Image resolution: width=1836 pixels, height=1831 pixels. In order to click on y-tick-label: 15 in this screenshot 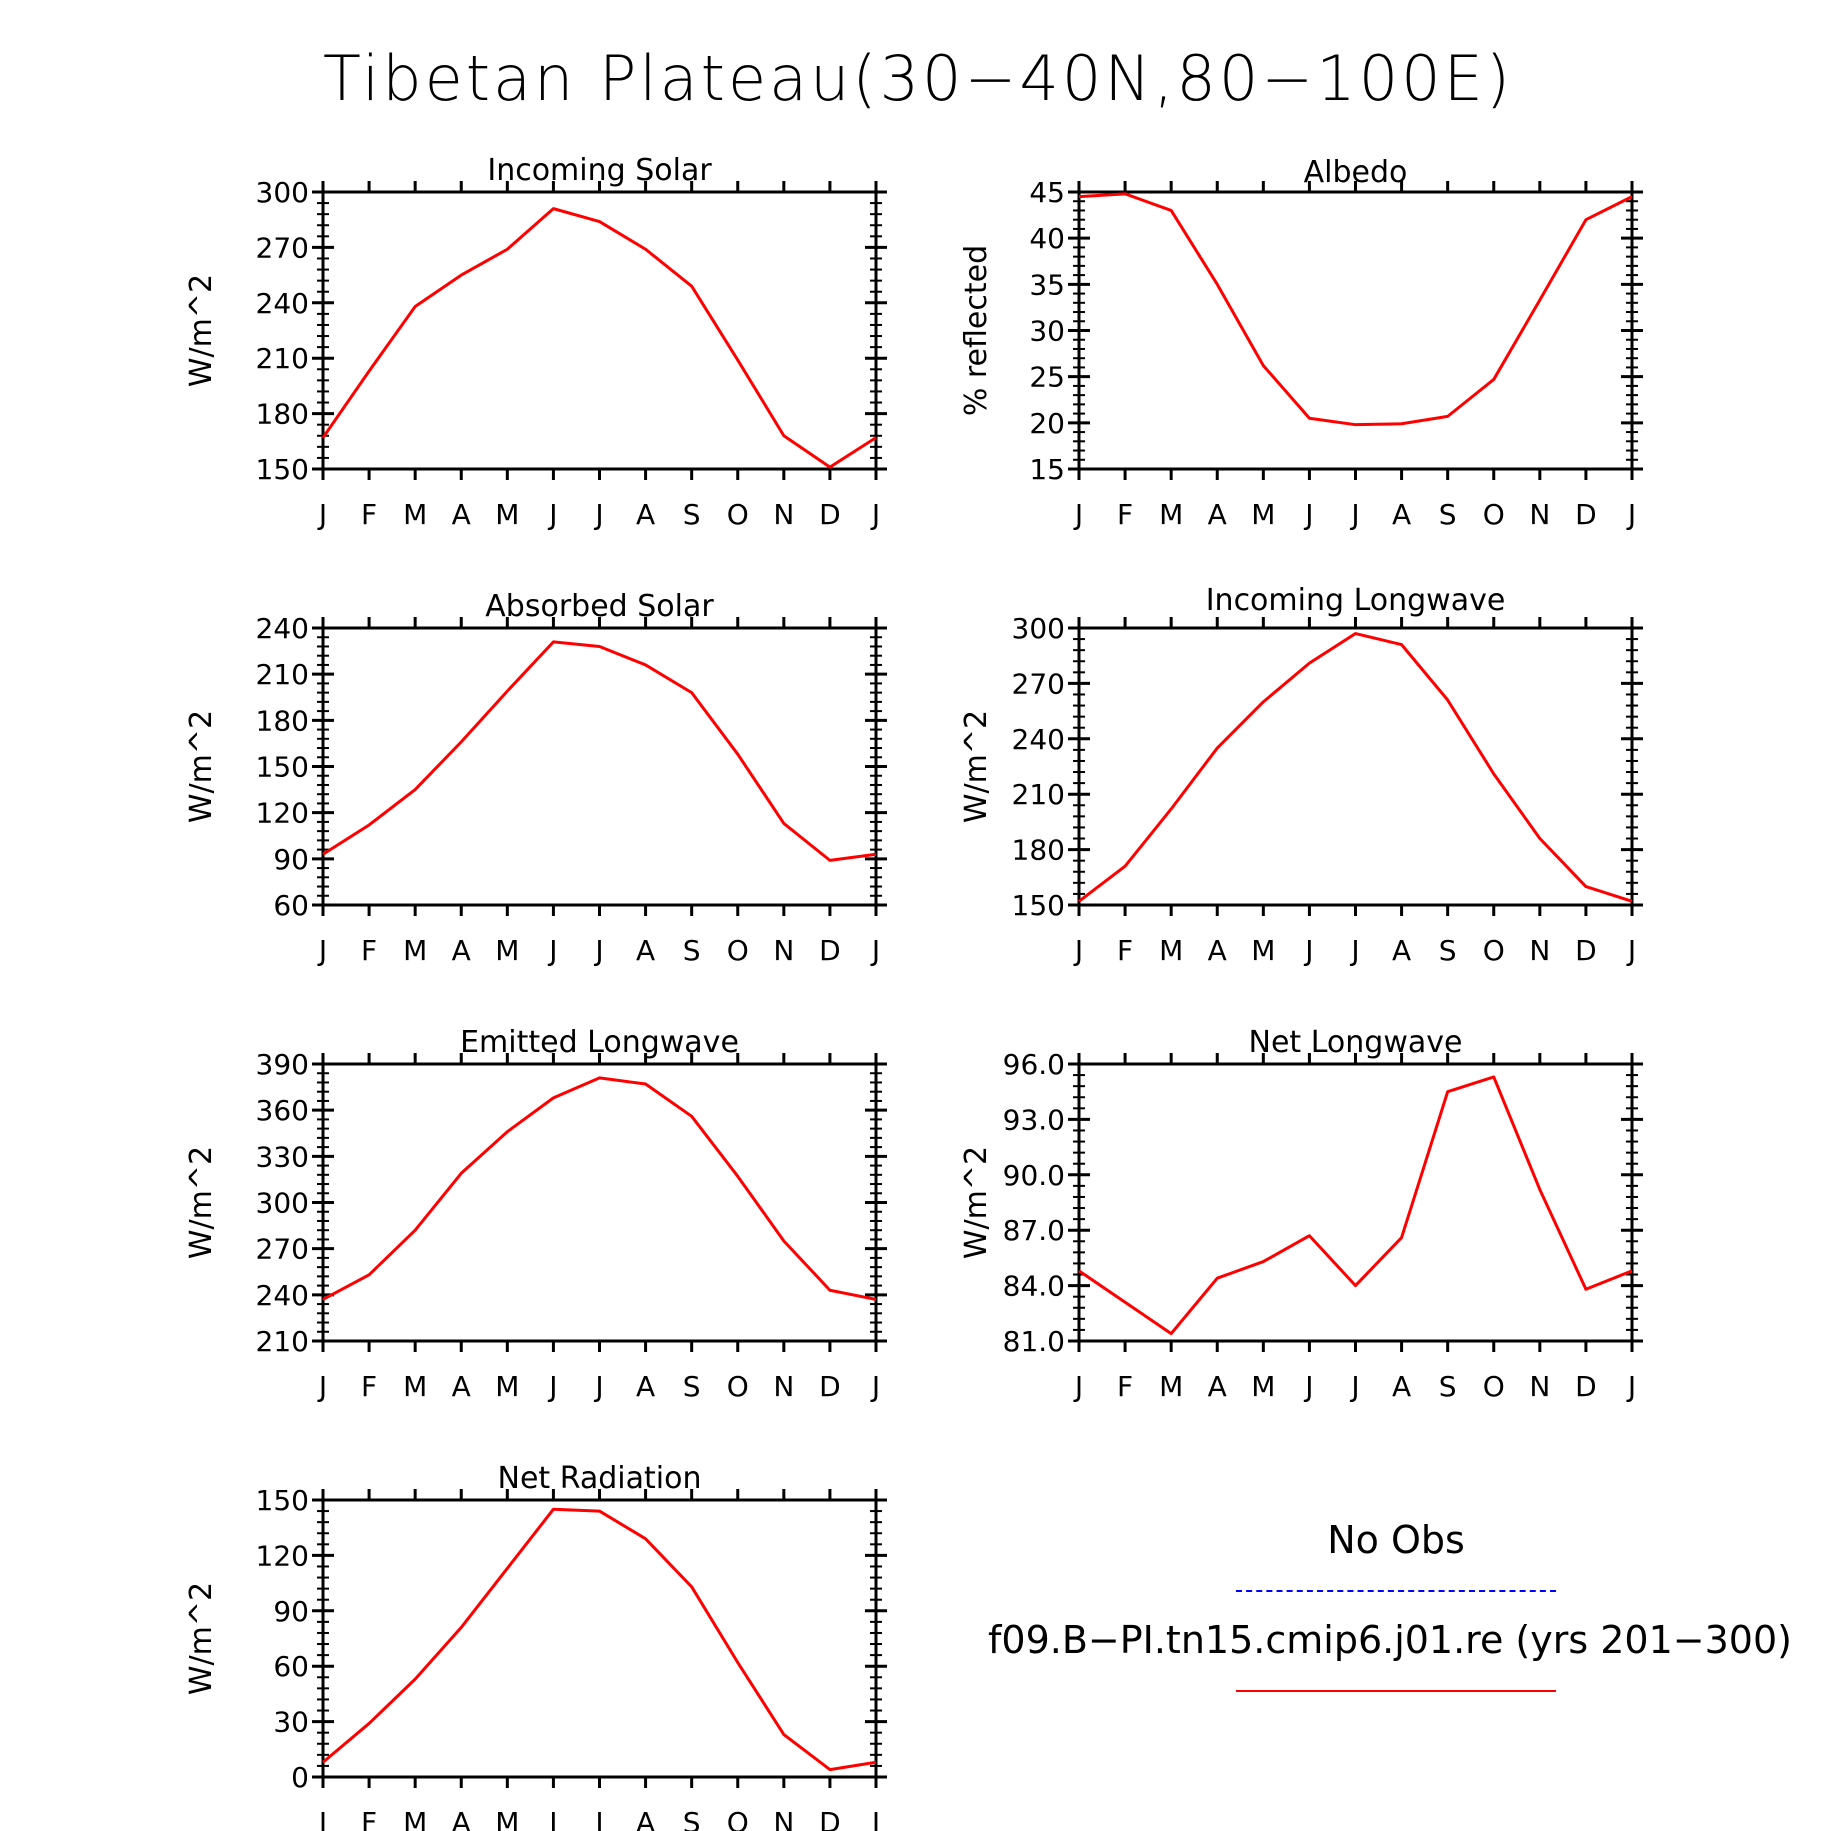, I will do `click(1047, 469)`.